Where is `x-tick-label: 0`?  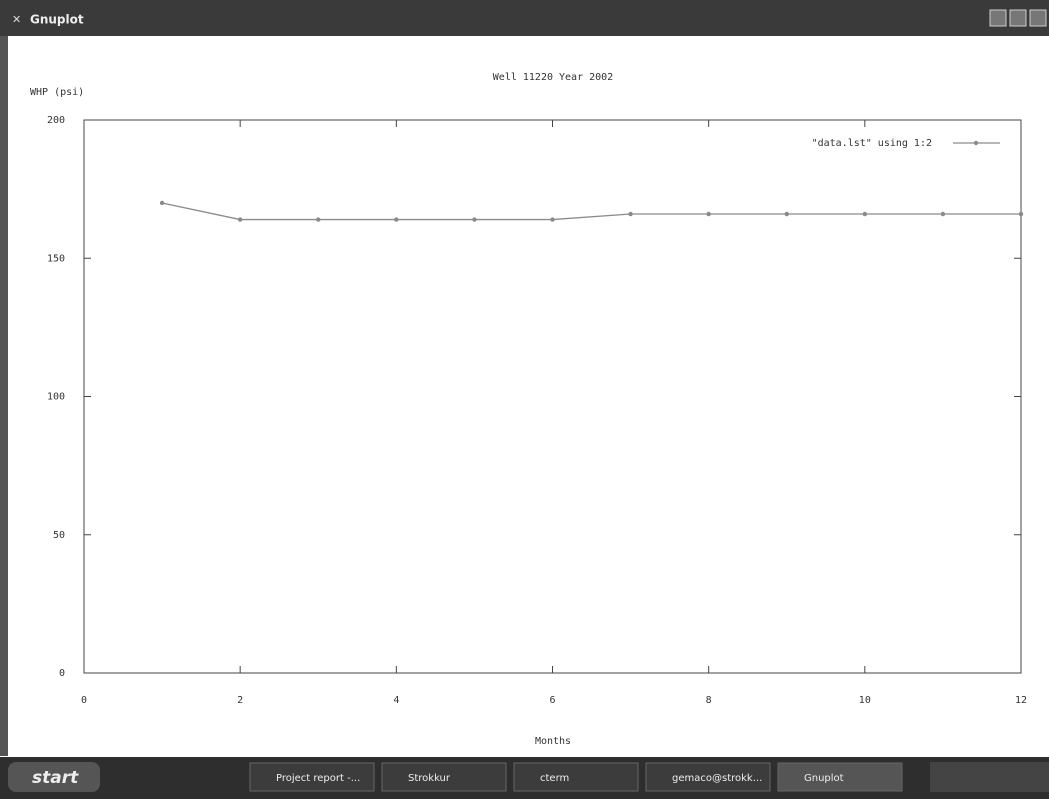 x-tick-label: 0 is located at coordinates (84, 700).